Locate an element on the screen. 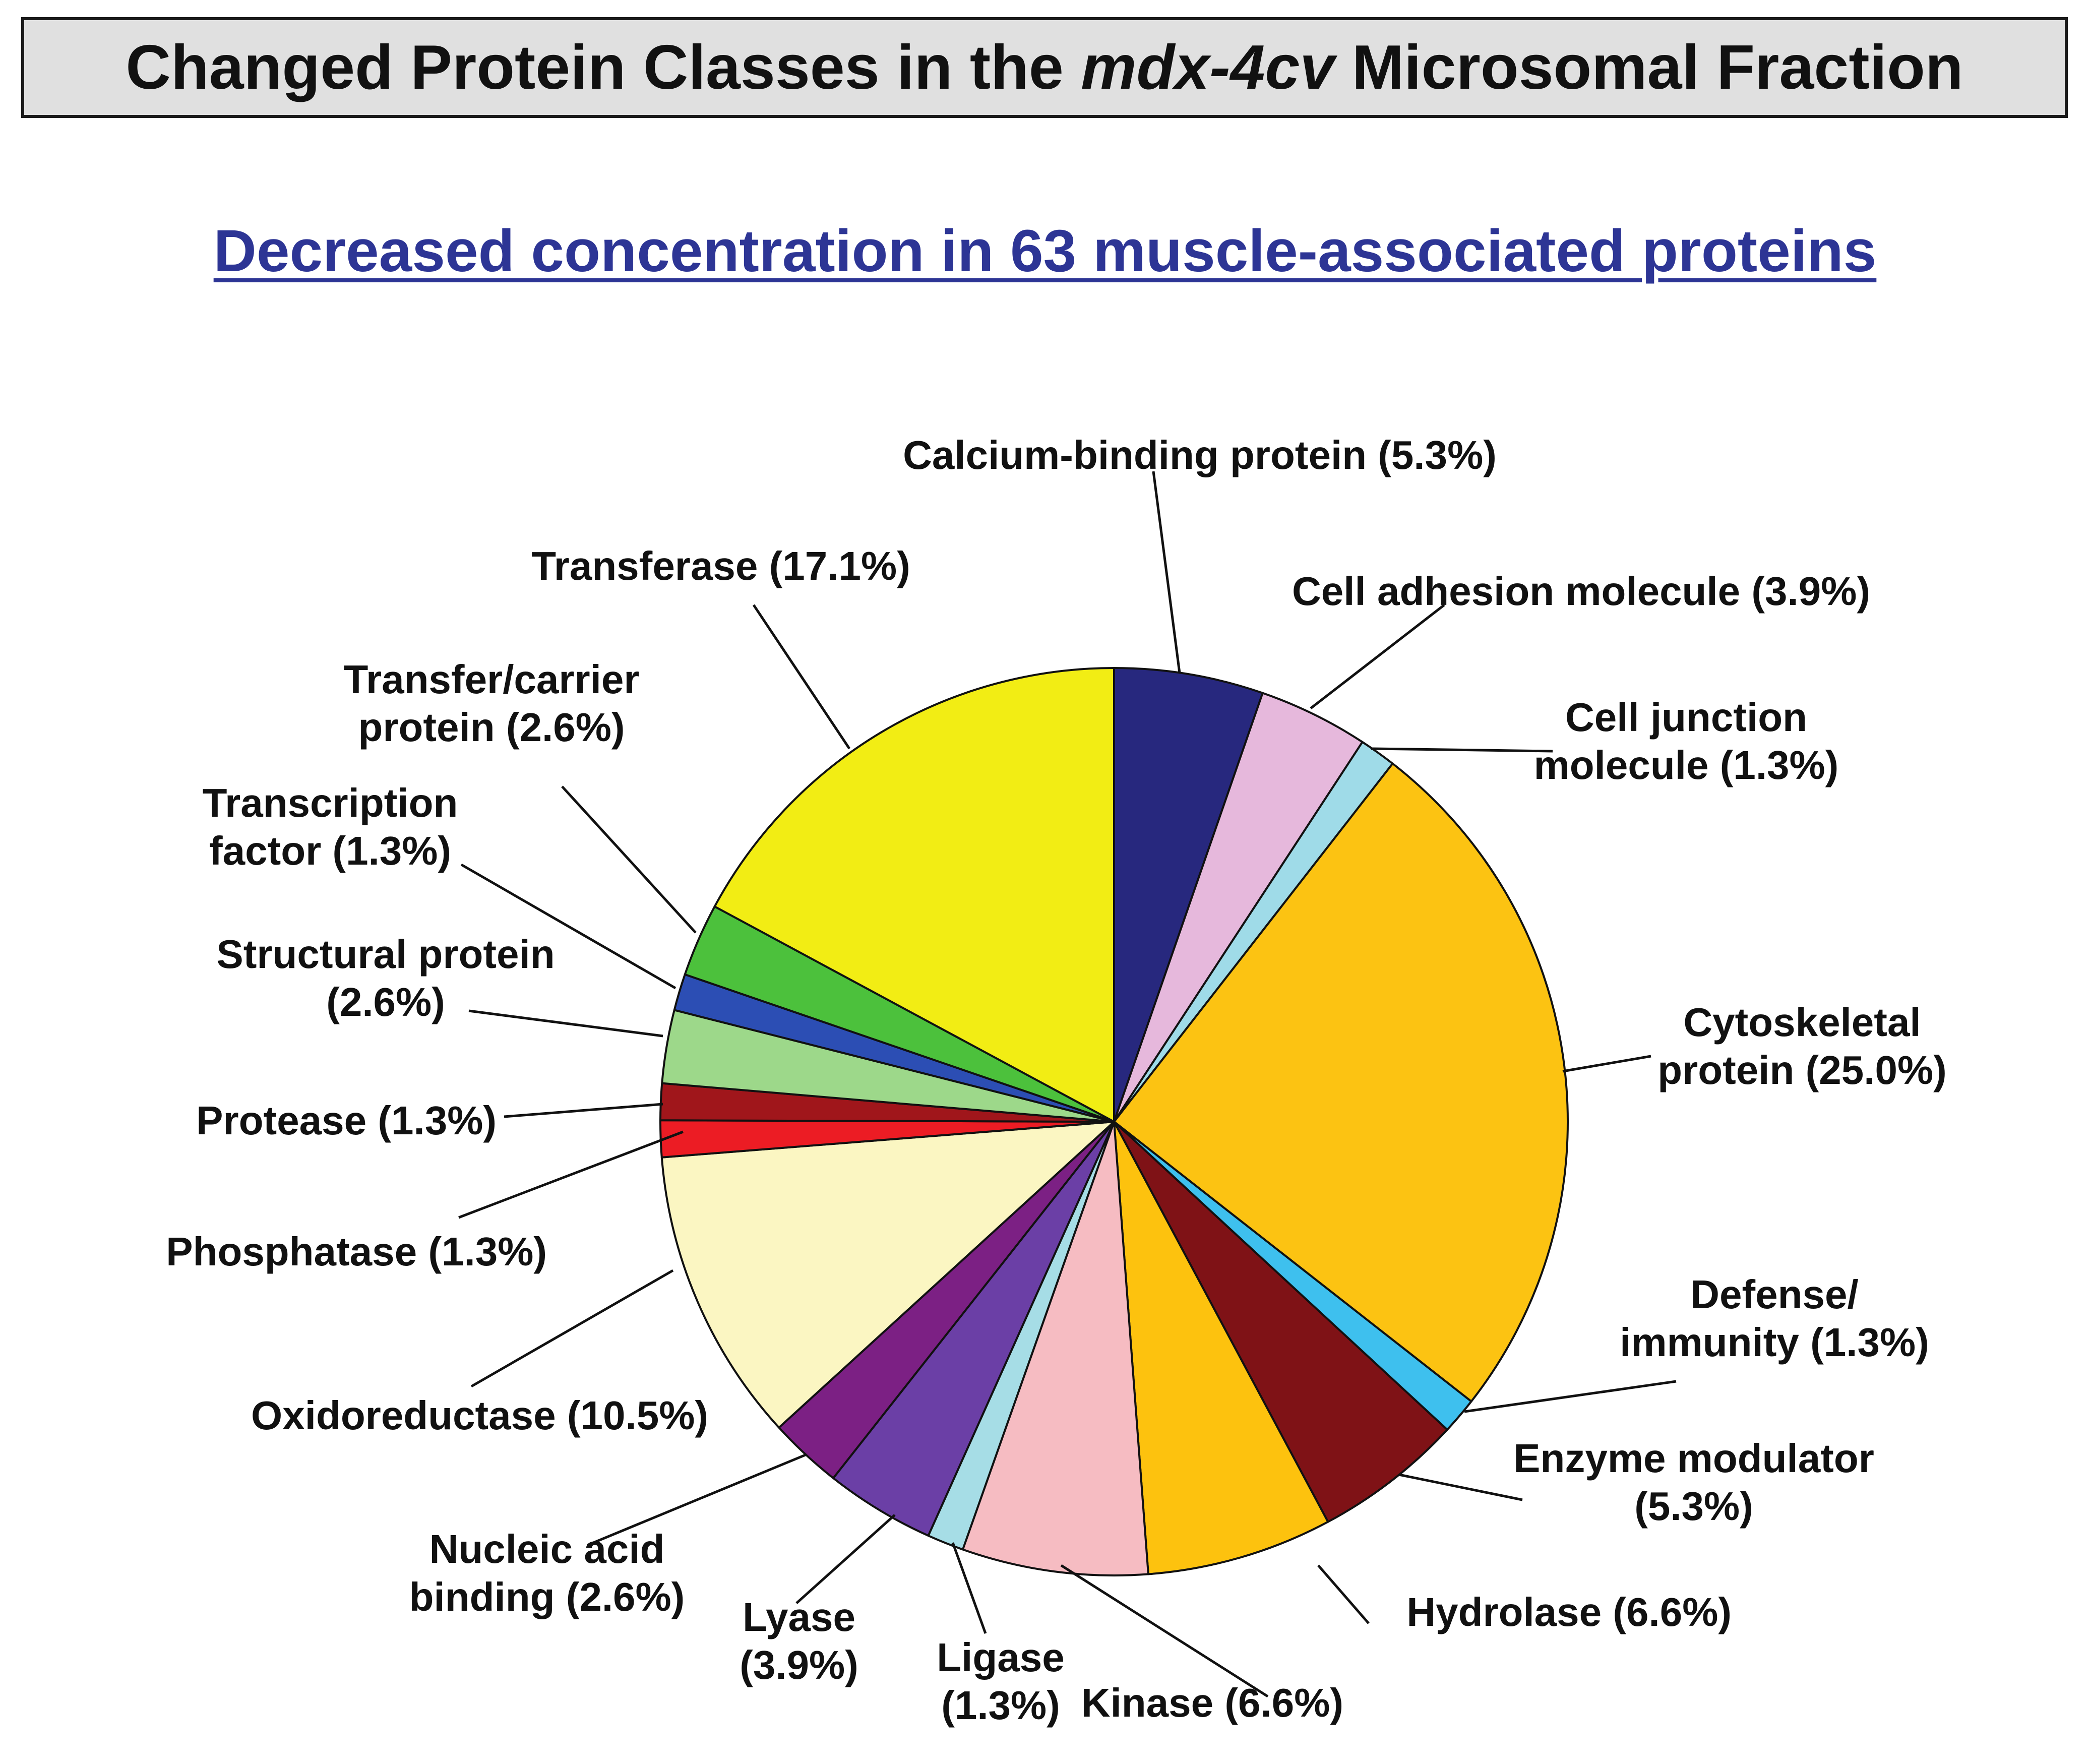 The height and width of the screenshot is (1764, 2090). slice-label-line: Transferase (17.1%) is located at coordinates (721, 565).